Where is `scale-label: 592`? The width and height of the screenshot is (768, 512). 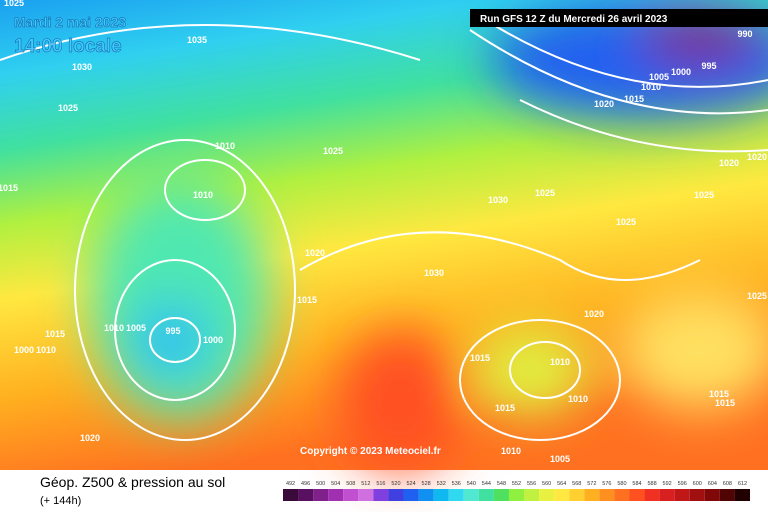
scale-label: 592 is located at coordinates (667, 484).